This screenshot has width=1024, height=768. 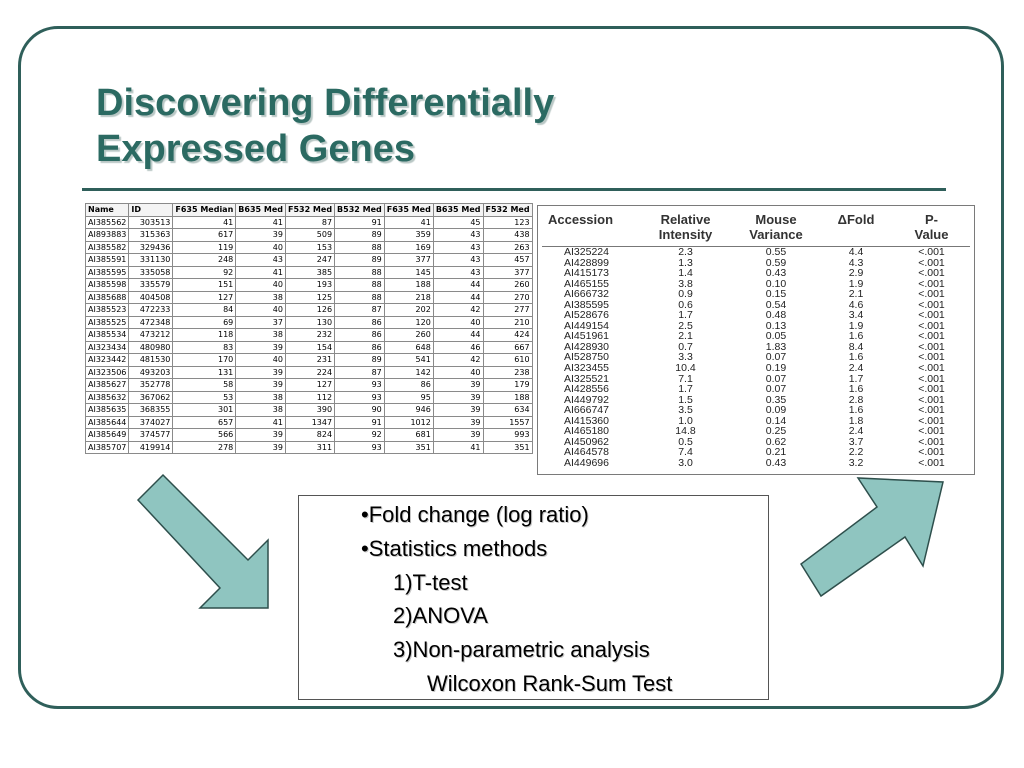 I want to click on left-table-row: AI893883 315363 617 39 509 89 359 43 438, so click(x=308, y=235).